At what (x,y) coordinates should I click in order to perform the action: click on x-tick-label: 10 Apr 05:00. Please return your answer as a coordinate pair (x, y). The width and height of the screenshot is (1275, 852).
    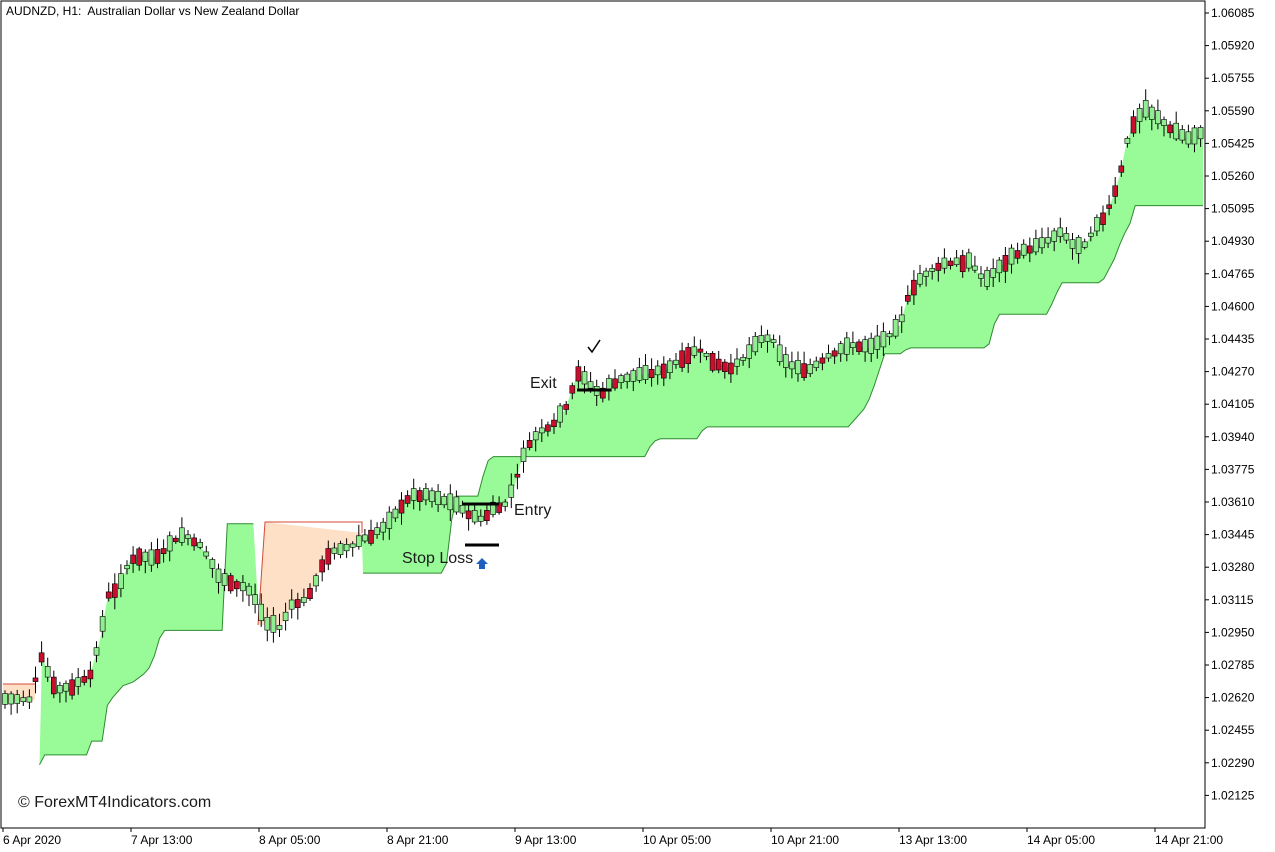
    Looking at the image, I should click on (677, 840).